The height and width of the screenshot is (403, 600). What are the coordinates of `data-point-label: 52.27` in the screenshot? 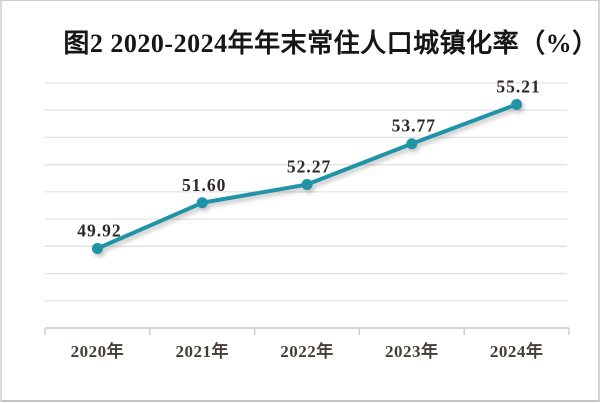 It's located at (309, 167).